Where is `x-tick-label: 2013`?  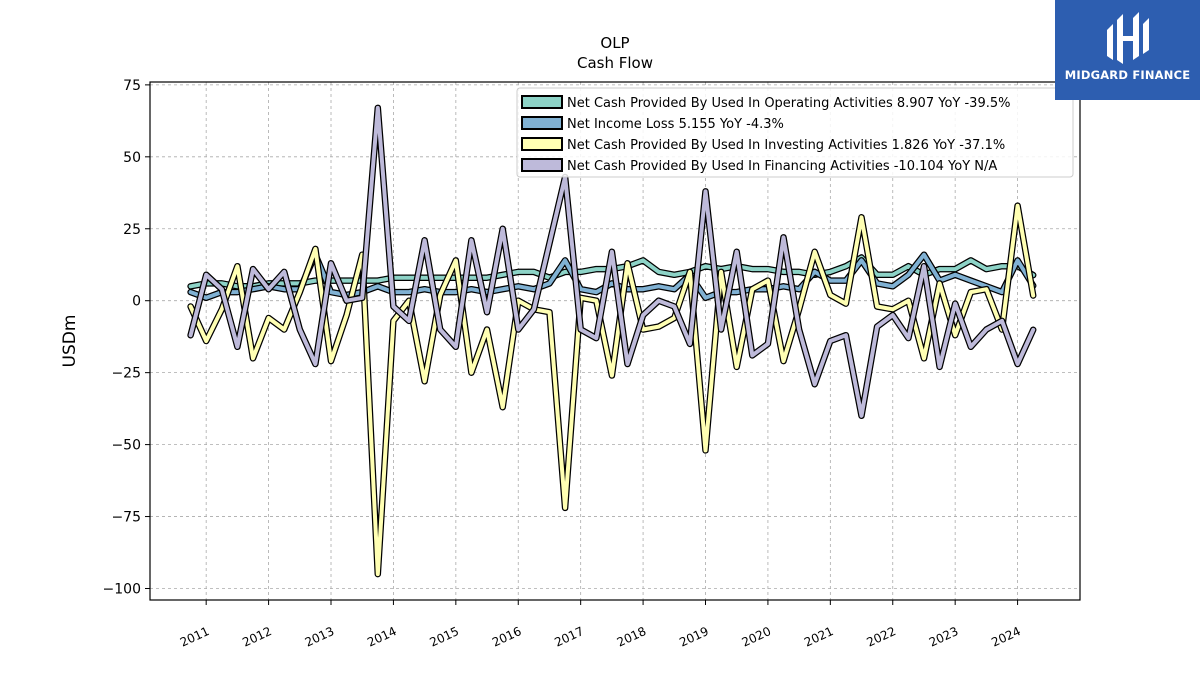 x-tick-label: 2013 is located at coordinates (320, 637).